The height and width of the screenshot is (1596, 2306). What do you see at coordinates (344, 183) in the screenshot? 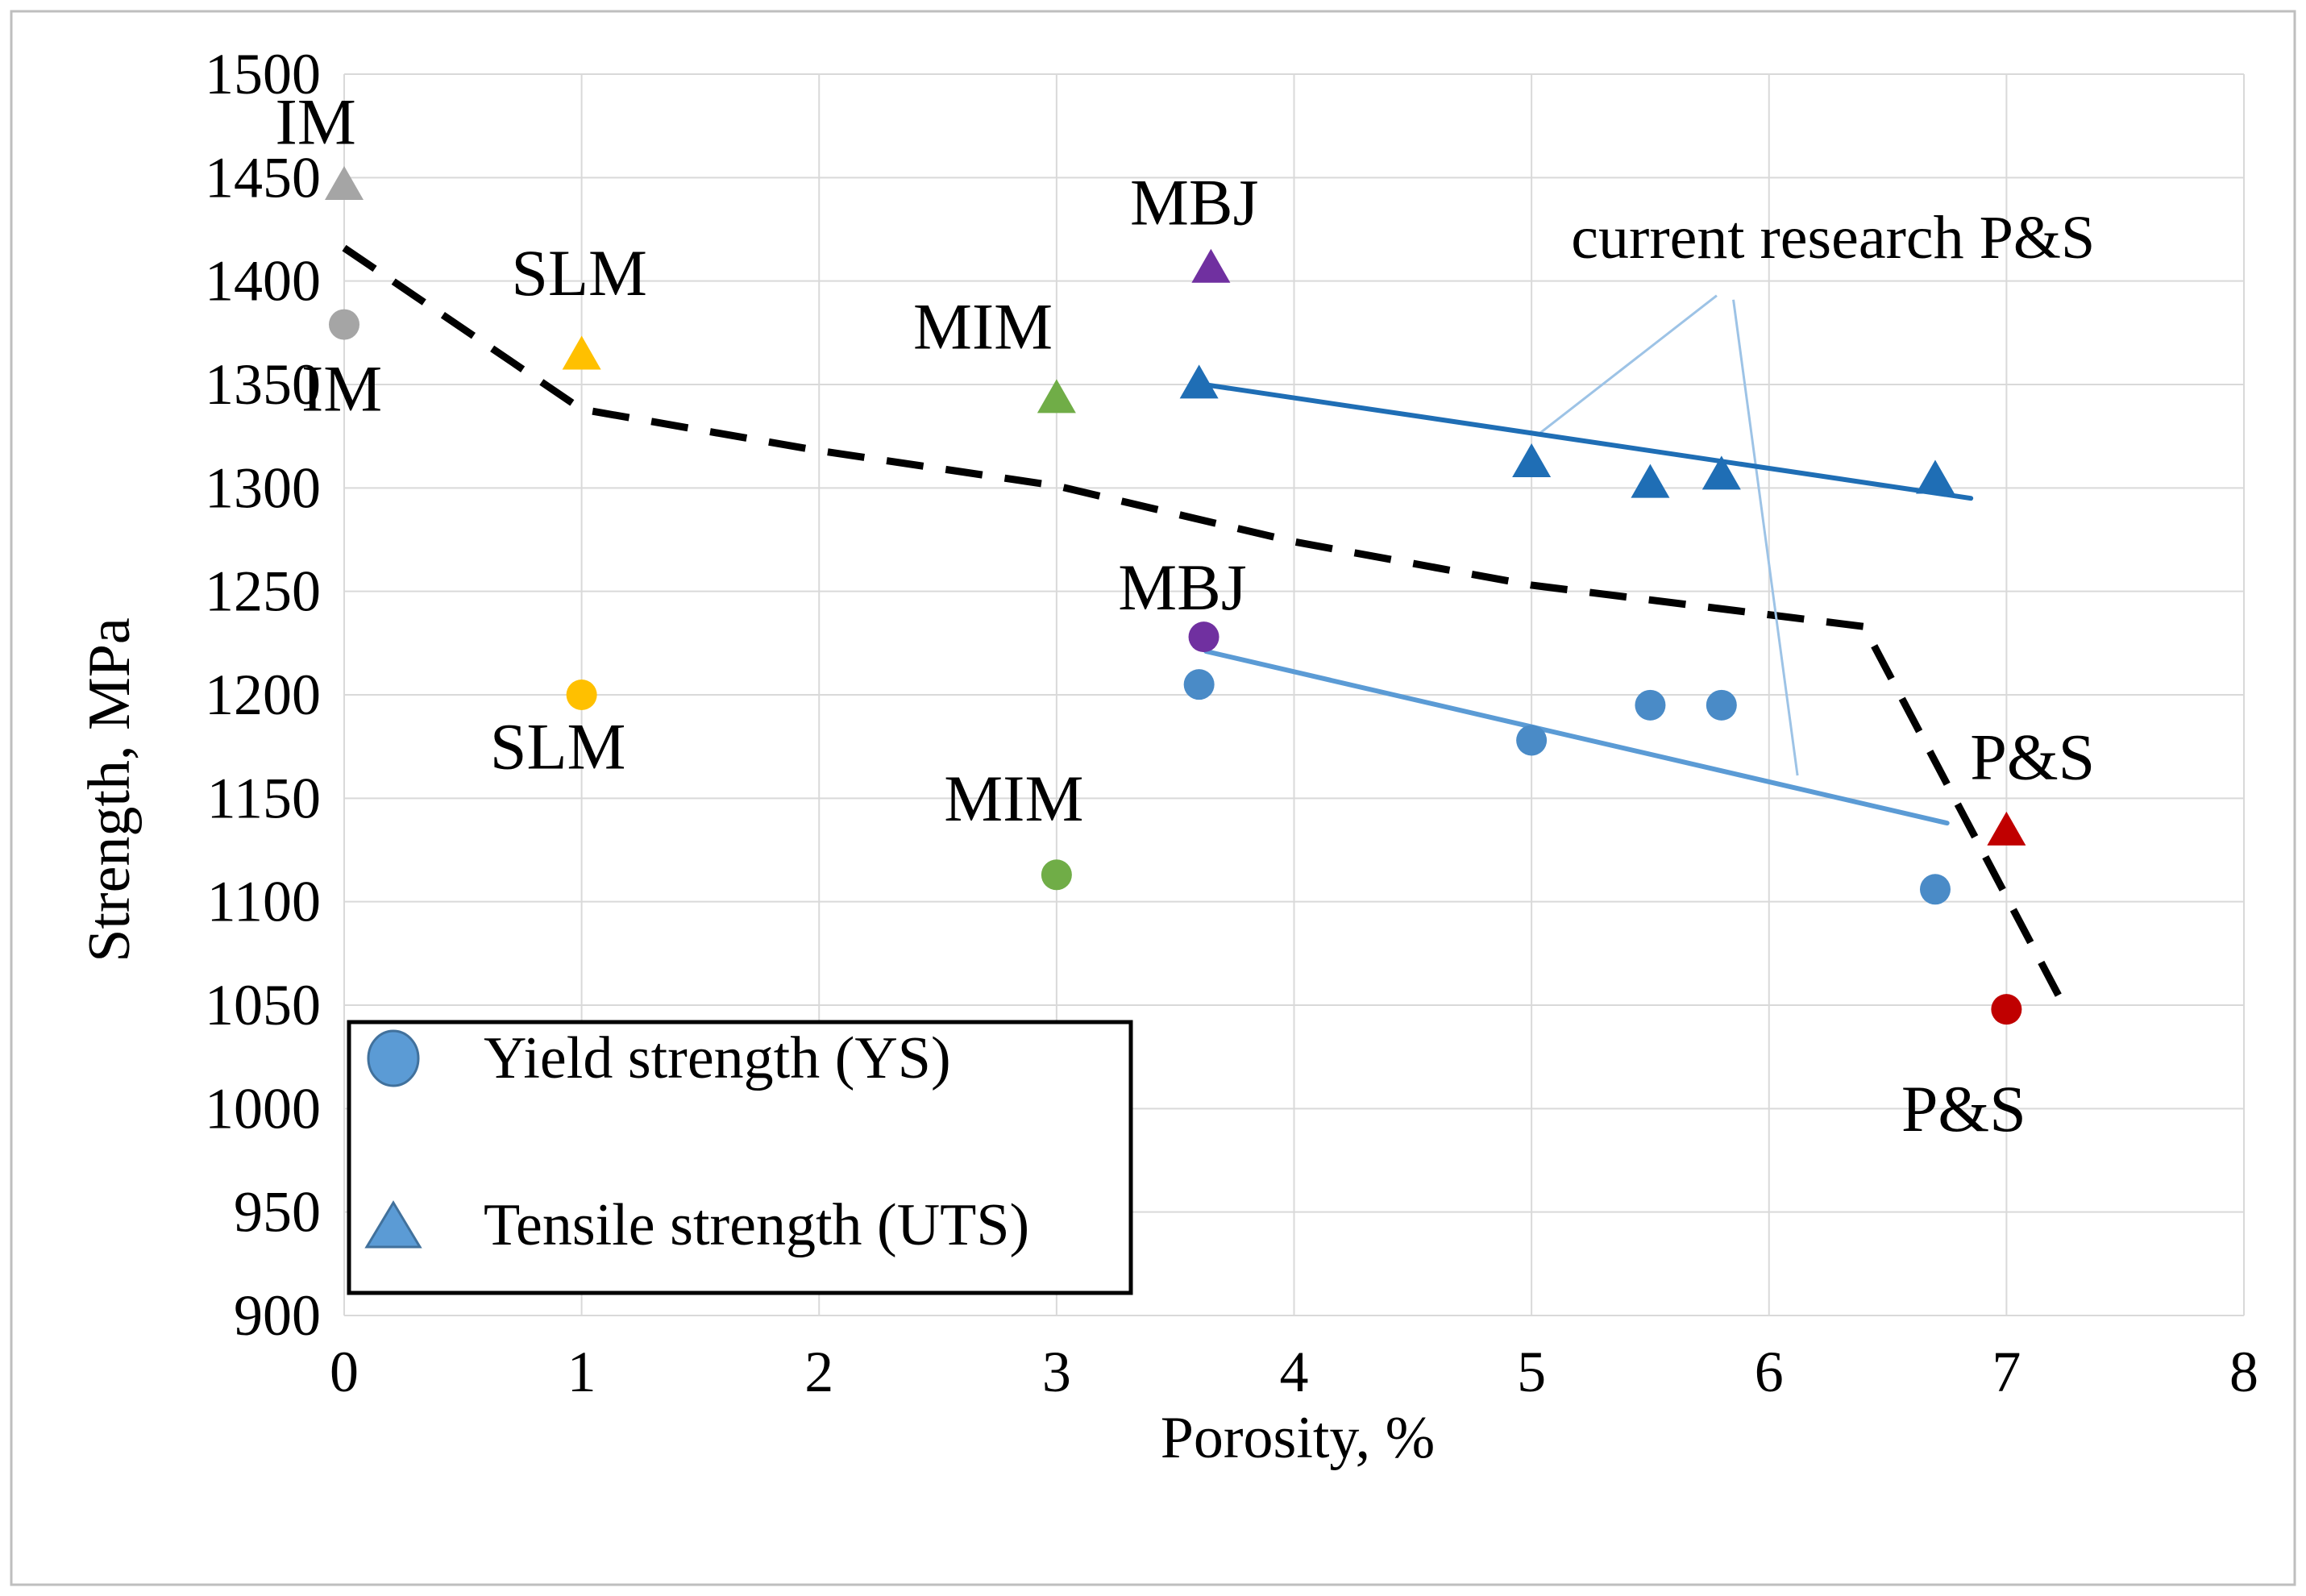
I see `uts-marker-im` at bounding box center [344, 183].